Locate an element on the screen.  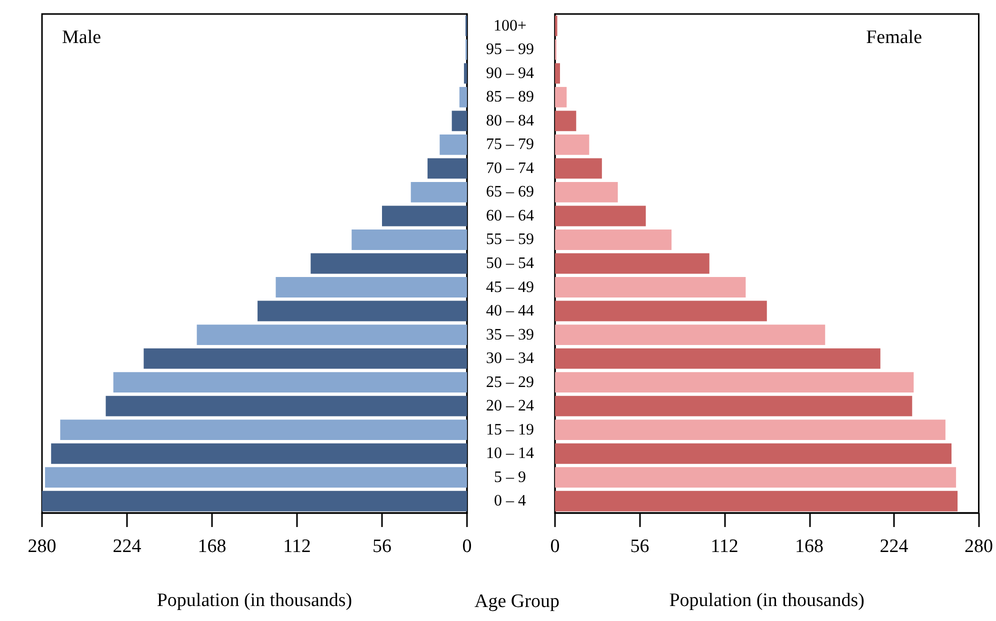
text: Female is located at coordinates (894, 37).